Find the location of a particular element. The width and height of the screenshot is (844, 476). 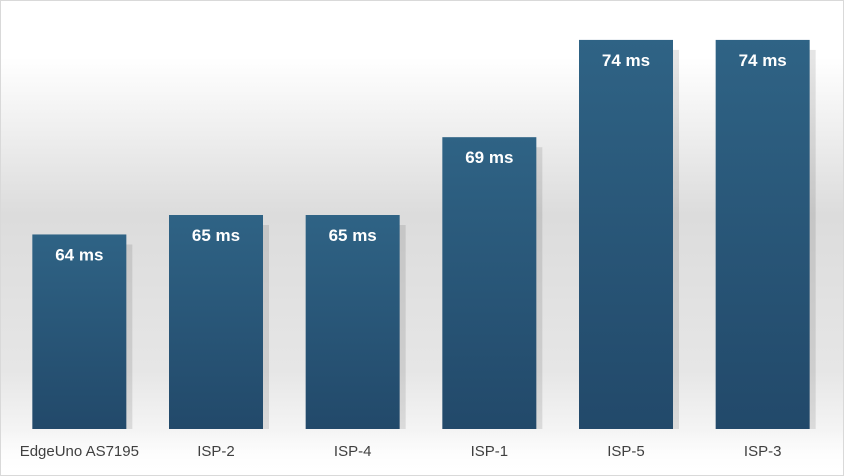

category-tick-label: ISP-5 is located at coordinates (626, 451).